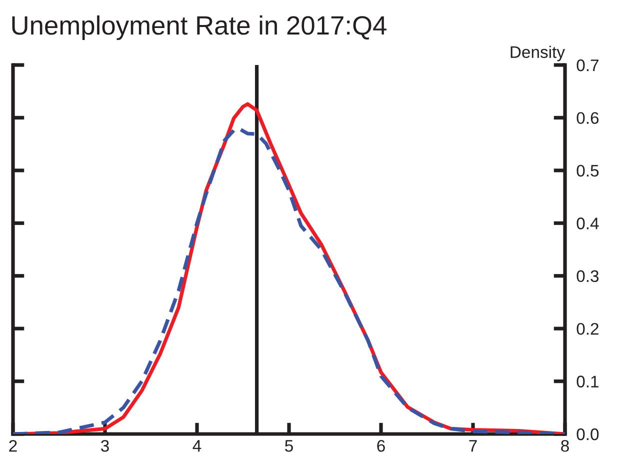 Image resolution: width=621 pixels, height=464 pixels. Describe the element at coordinates (565, 446) in the screenshot. I see `x-tick-label: 8` at that location.